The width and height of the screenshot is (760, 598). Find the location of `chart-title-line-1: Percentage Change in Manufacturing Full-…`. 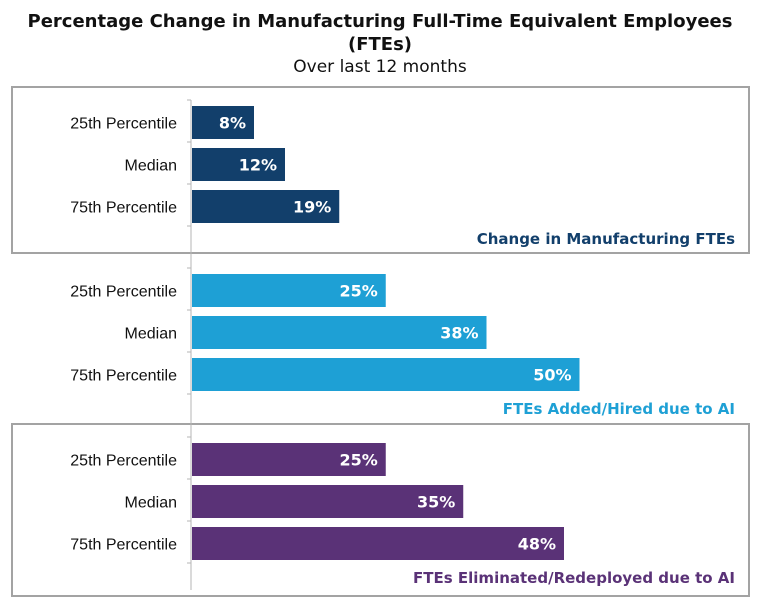

chart-title-line-1: Percentage Change in Manufacturing Full-… is located at coordinates (380, 21).